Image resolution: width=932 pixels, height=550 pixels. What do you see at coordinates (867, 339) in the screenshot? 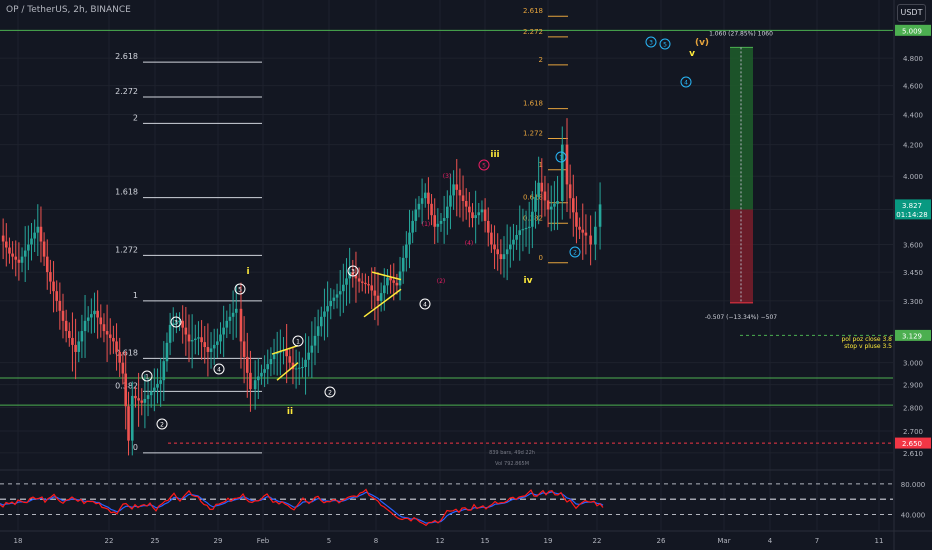
I see `trade-note-line1: pol poz close 3.8` at bounding box center [867, 339].